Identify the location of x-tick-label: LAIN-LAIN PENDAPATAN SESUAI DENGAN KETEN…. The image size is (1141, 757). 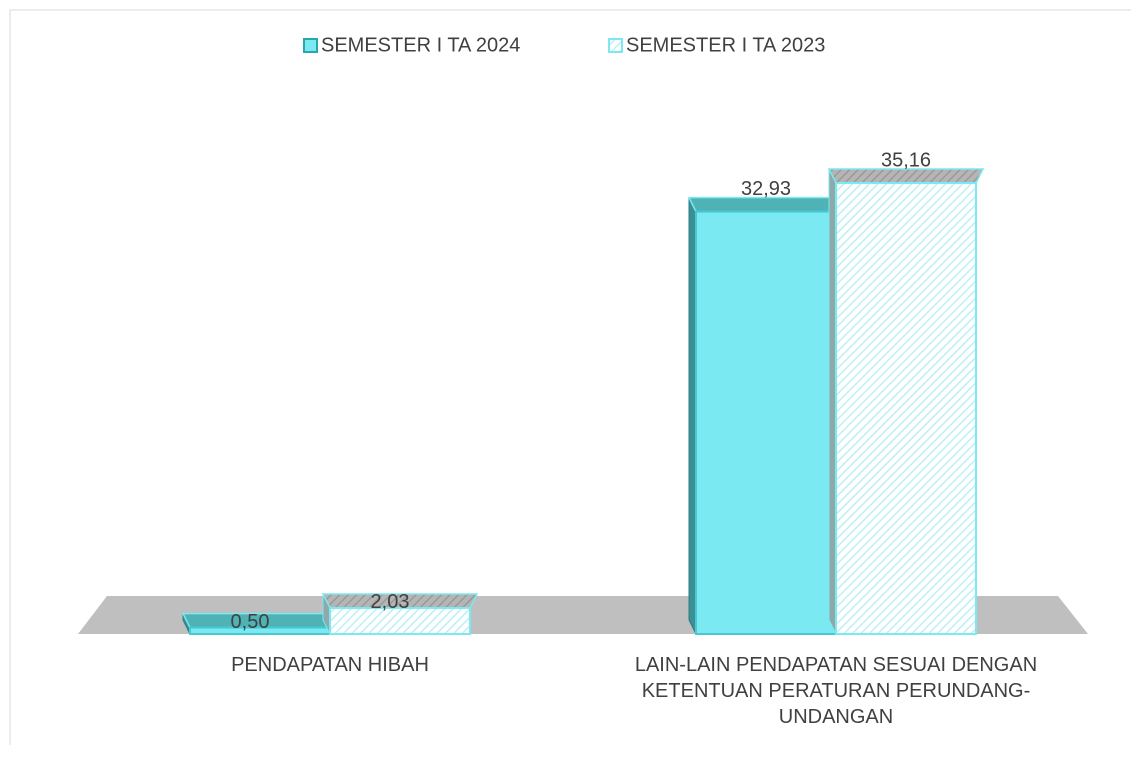
(836, 691).